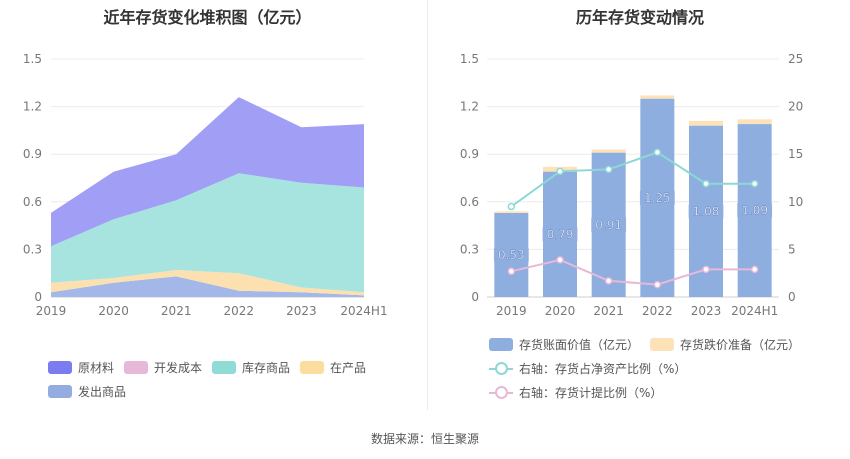 This screenshot has width=850, height=459. I want to click on legend-label: 发出商品, so click(102, 392).